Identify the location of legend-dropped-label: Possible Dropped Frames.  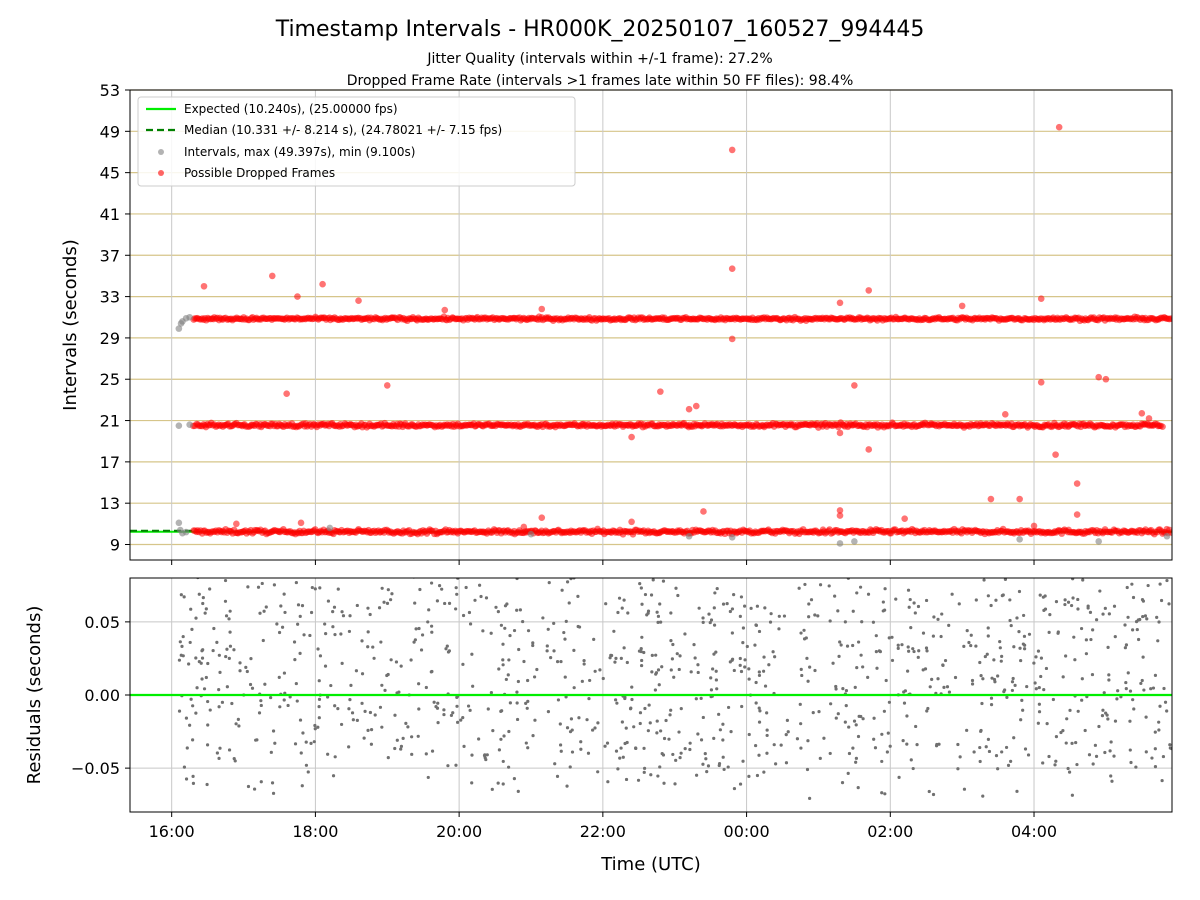
(259, 173).